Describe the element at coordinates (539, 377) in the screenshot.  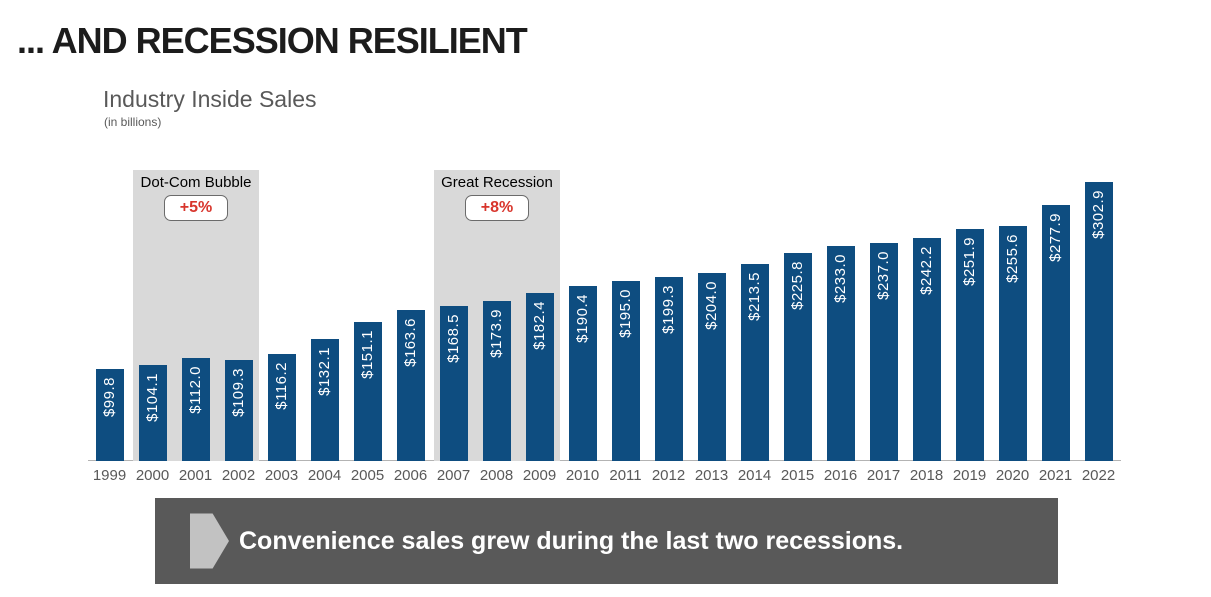
I see `bar: $182.4` at that location.